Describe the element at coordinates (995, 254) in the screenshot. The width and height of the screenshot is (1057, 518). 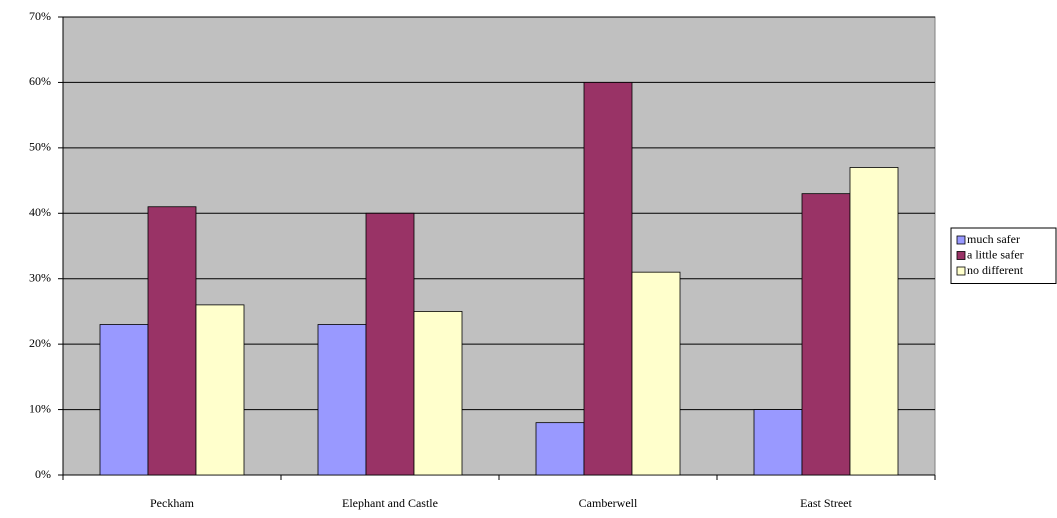
I see `legend-label: a little safer` at that location.